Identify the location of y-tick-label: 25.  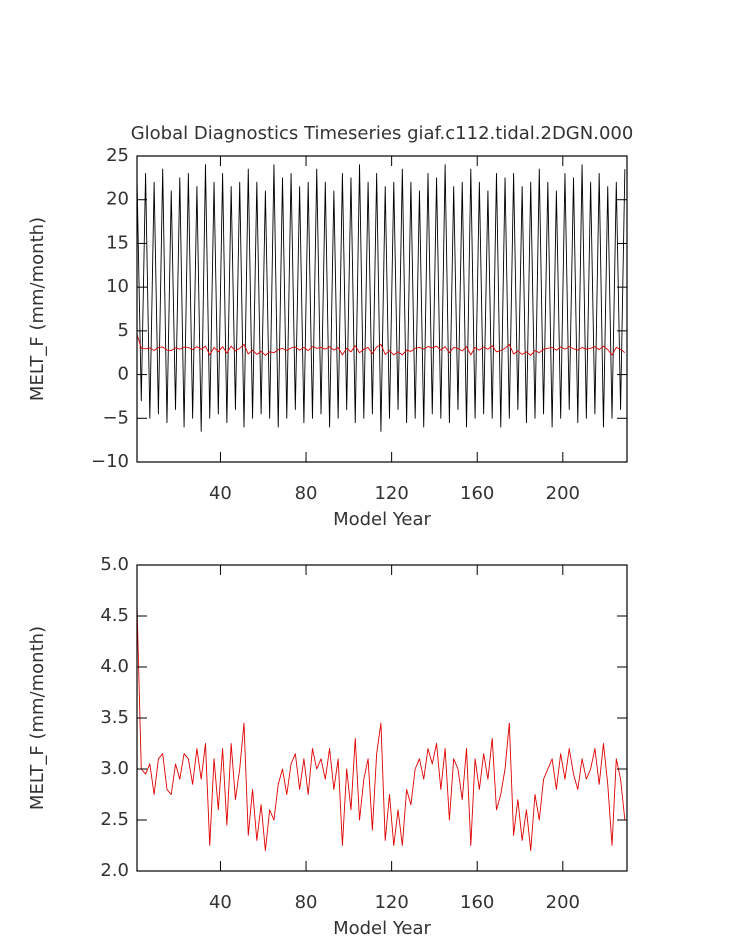
(117, 155).